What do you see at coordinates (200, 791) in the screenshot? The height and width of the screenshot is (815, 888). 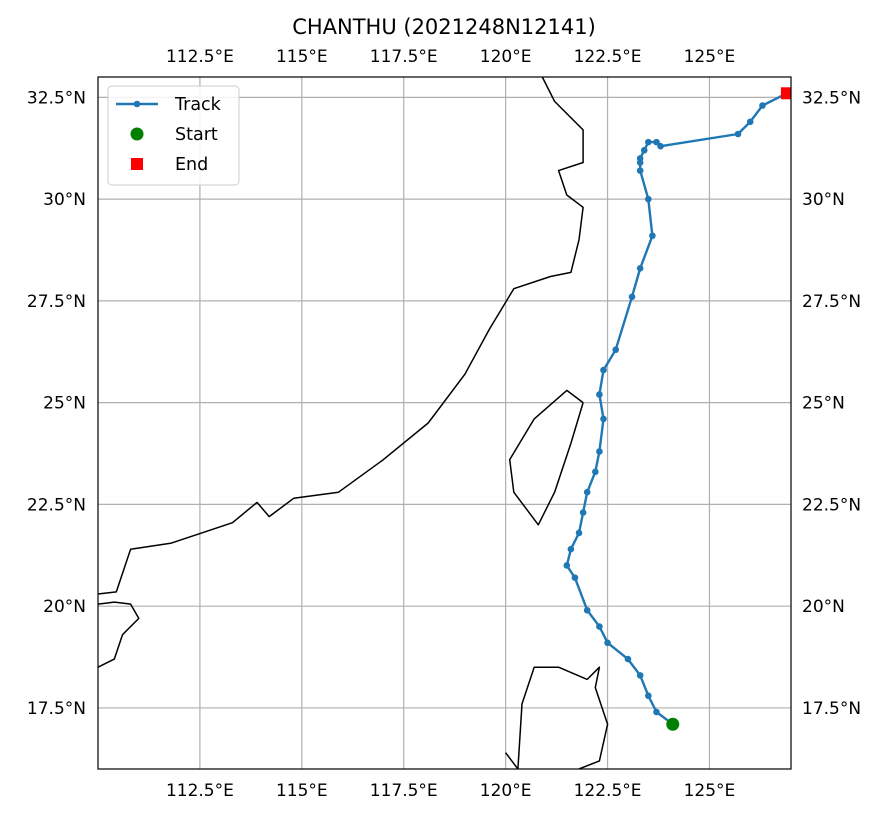 I see `lon-tick-bottom: 112.5°E` at bounding box center [200, 791].